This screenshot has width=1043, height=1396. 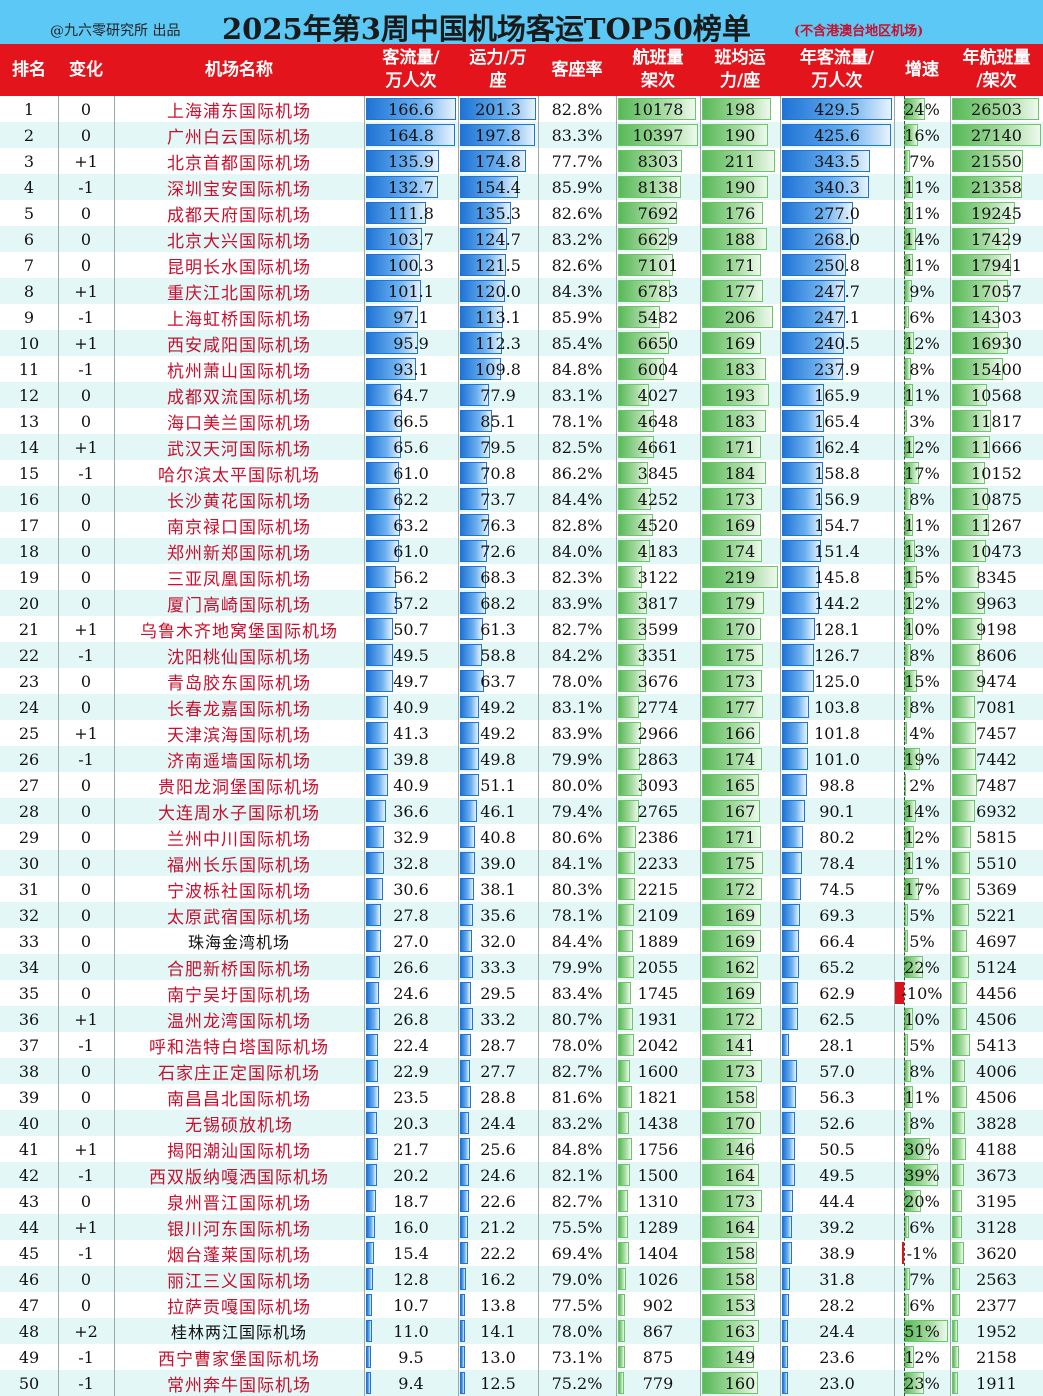 I want to click on load-factor-cell: 82.7%, so click(x=577, y=629).